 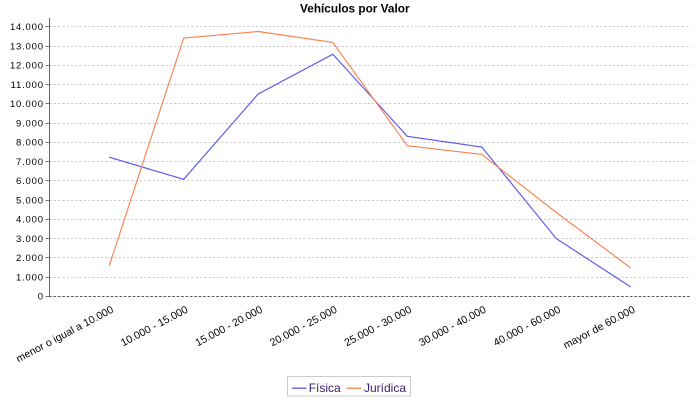 What do you see at coordinates (385, 388) in the screenshot?
I see `svg-text: Jurídica` at bounding box center [385, 388].